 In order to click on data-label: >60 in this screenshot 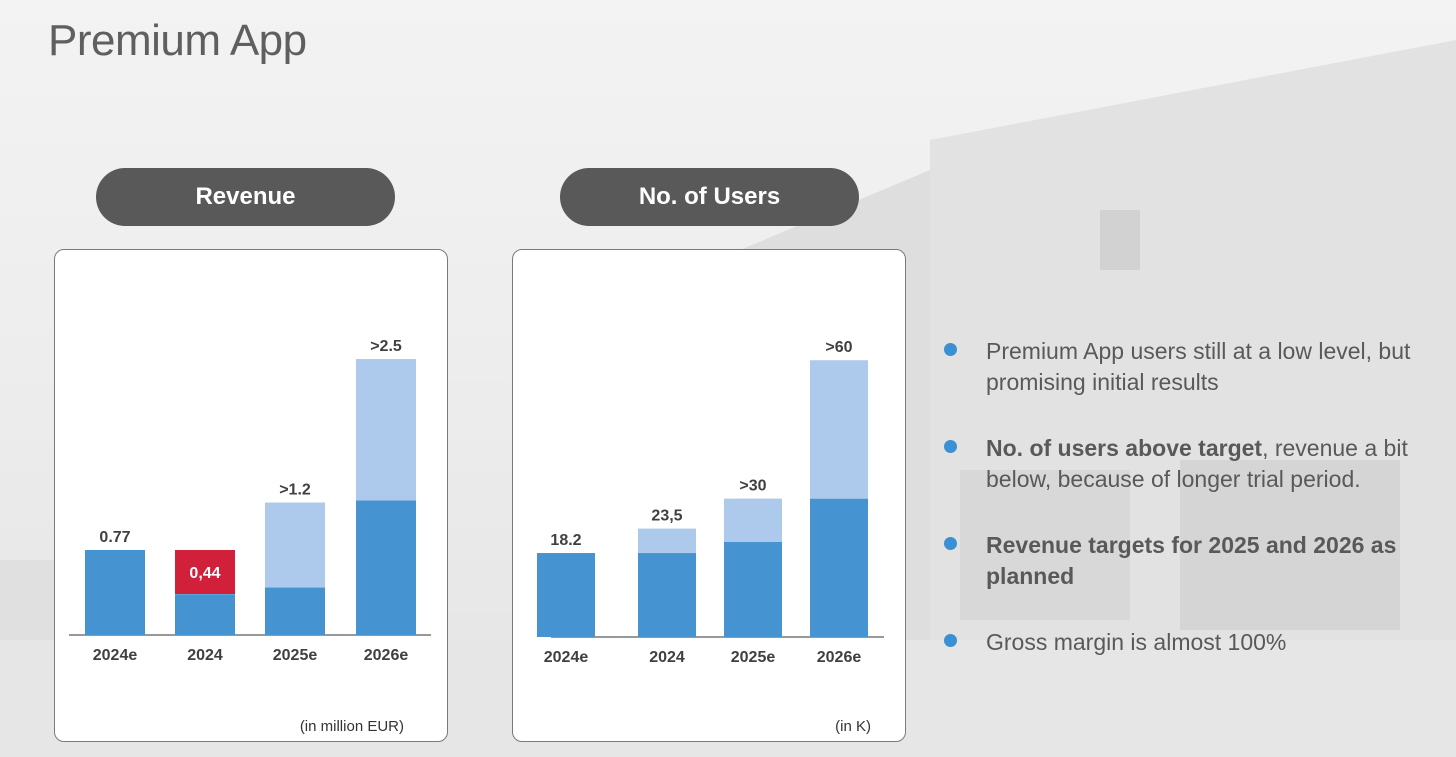, I will do `click(838, 347)`.